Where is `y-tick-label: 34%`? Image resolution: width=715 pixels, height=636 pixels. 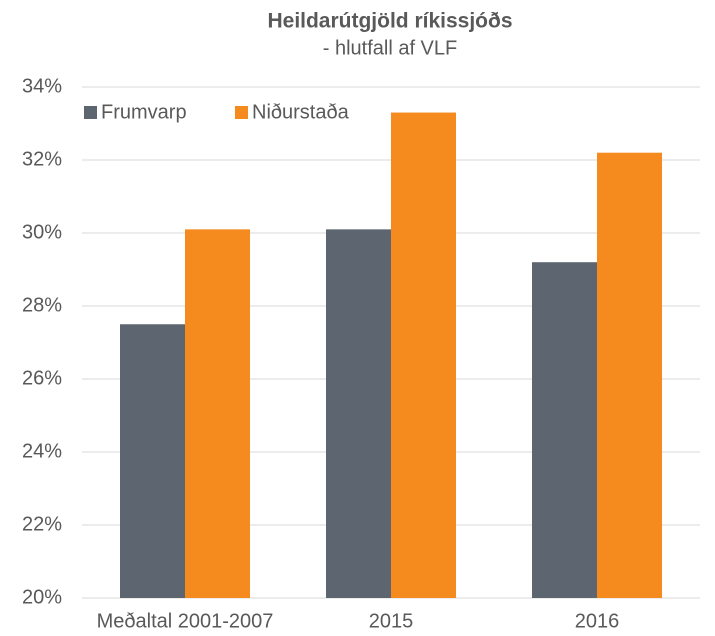 y-tick-label: 34% is located at coordinates (42, 86).